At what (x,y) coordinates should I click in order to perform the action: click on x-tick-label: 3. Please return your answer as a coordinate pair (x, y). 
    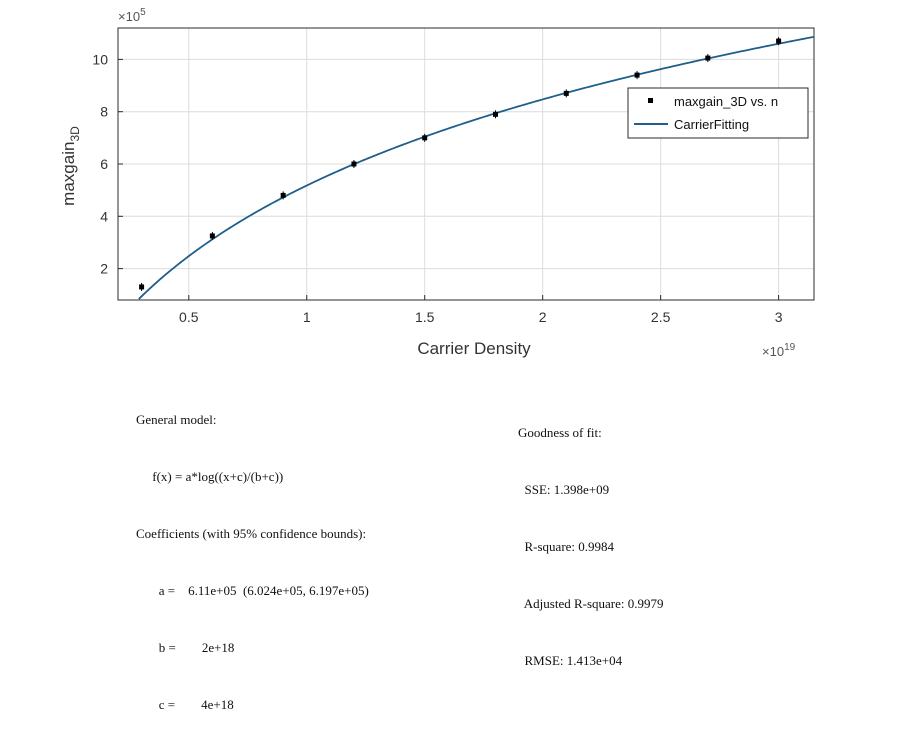
    Looking at the image, I should click on (779, 317).